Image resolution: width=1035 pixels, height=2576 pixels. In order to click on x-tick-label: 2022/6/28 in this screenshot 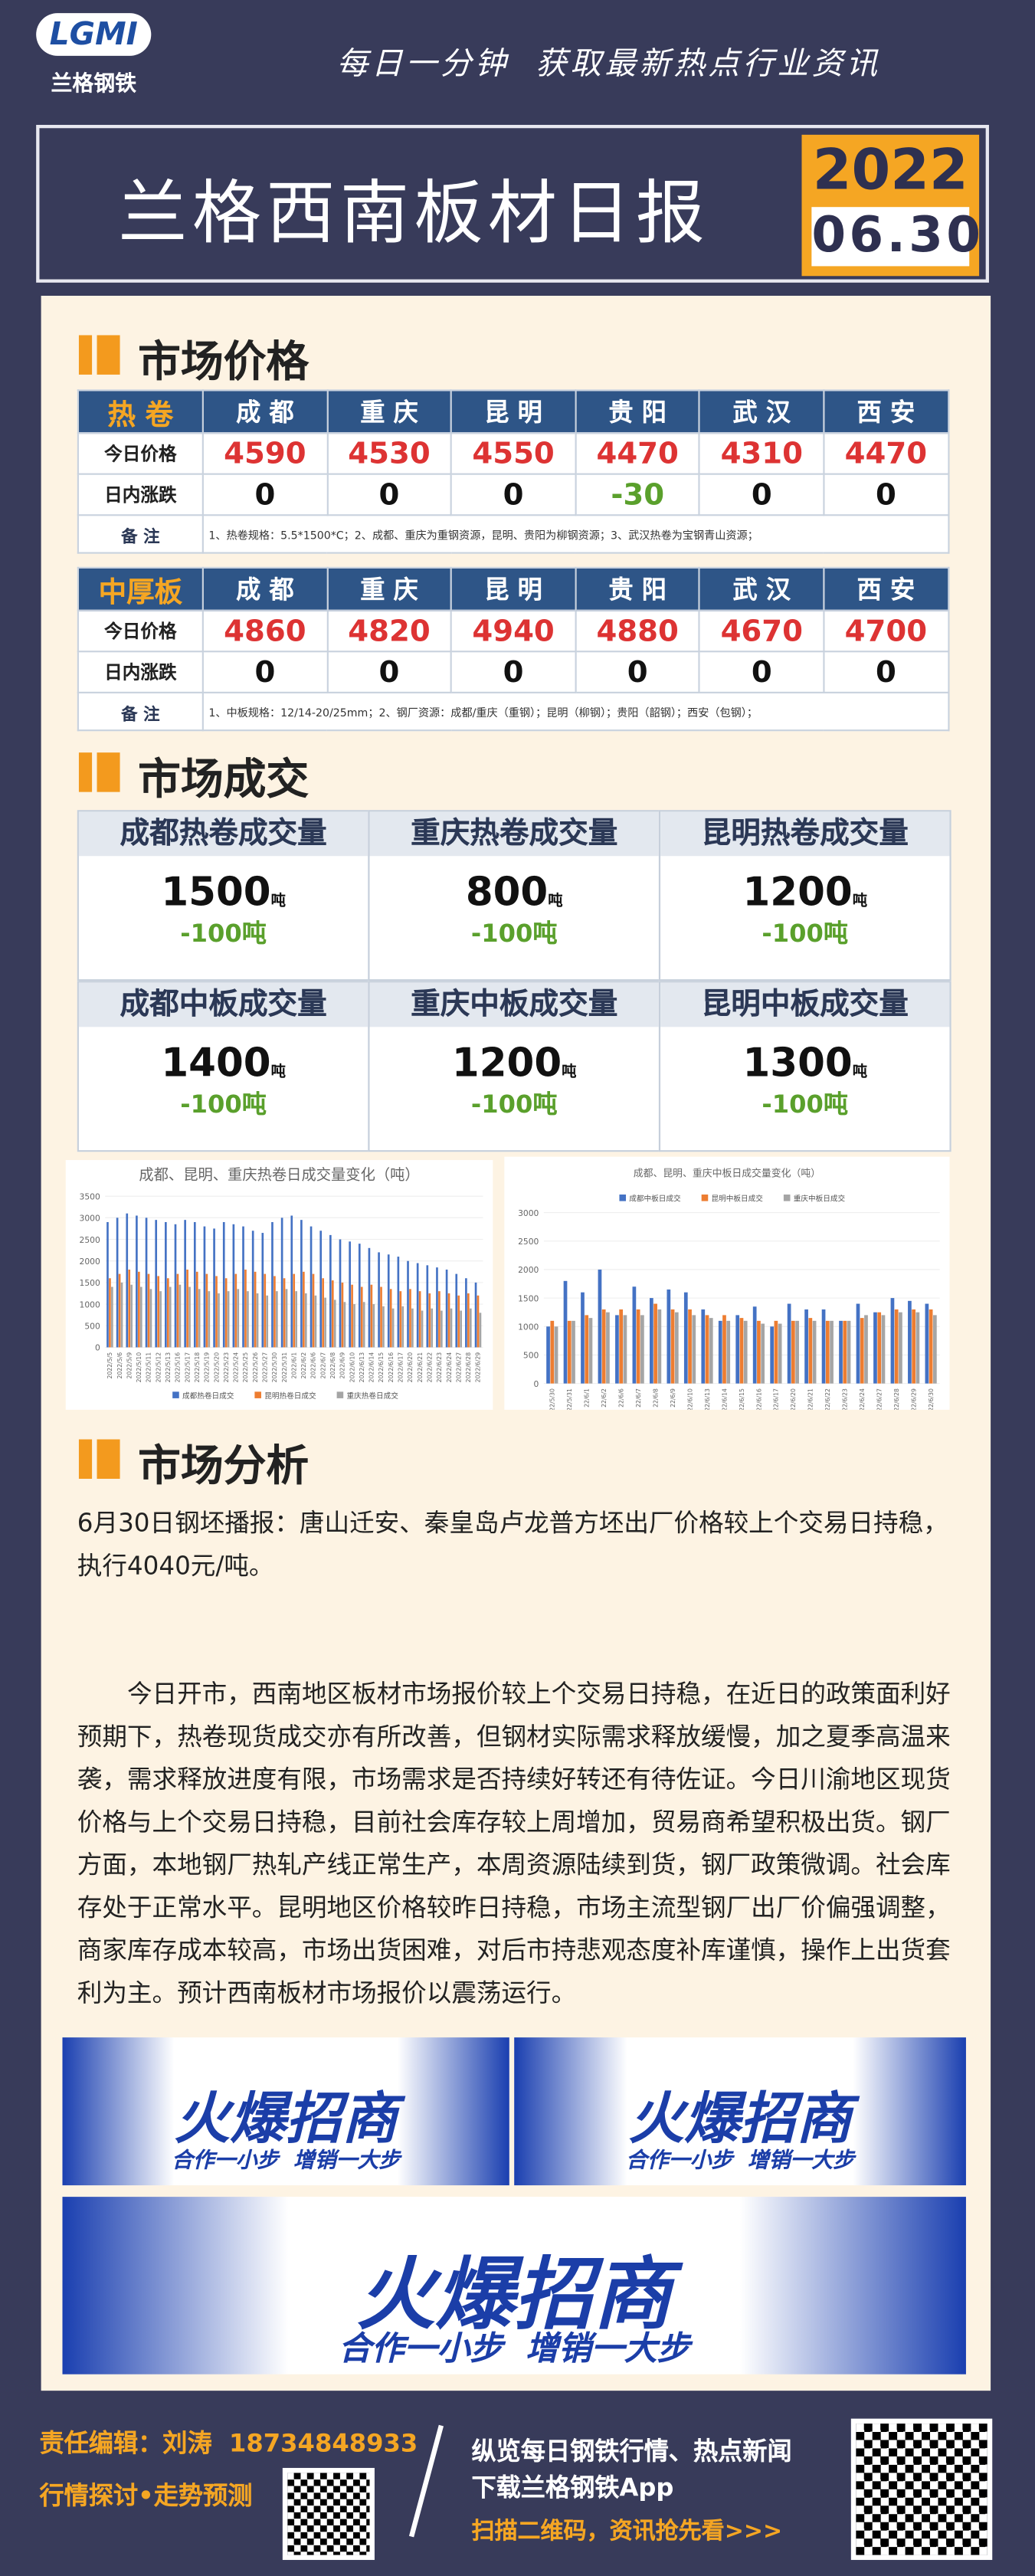, I will do `click(468, 1368)`.